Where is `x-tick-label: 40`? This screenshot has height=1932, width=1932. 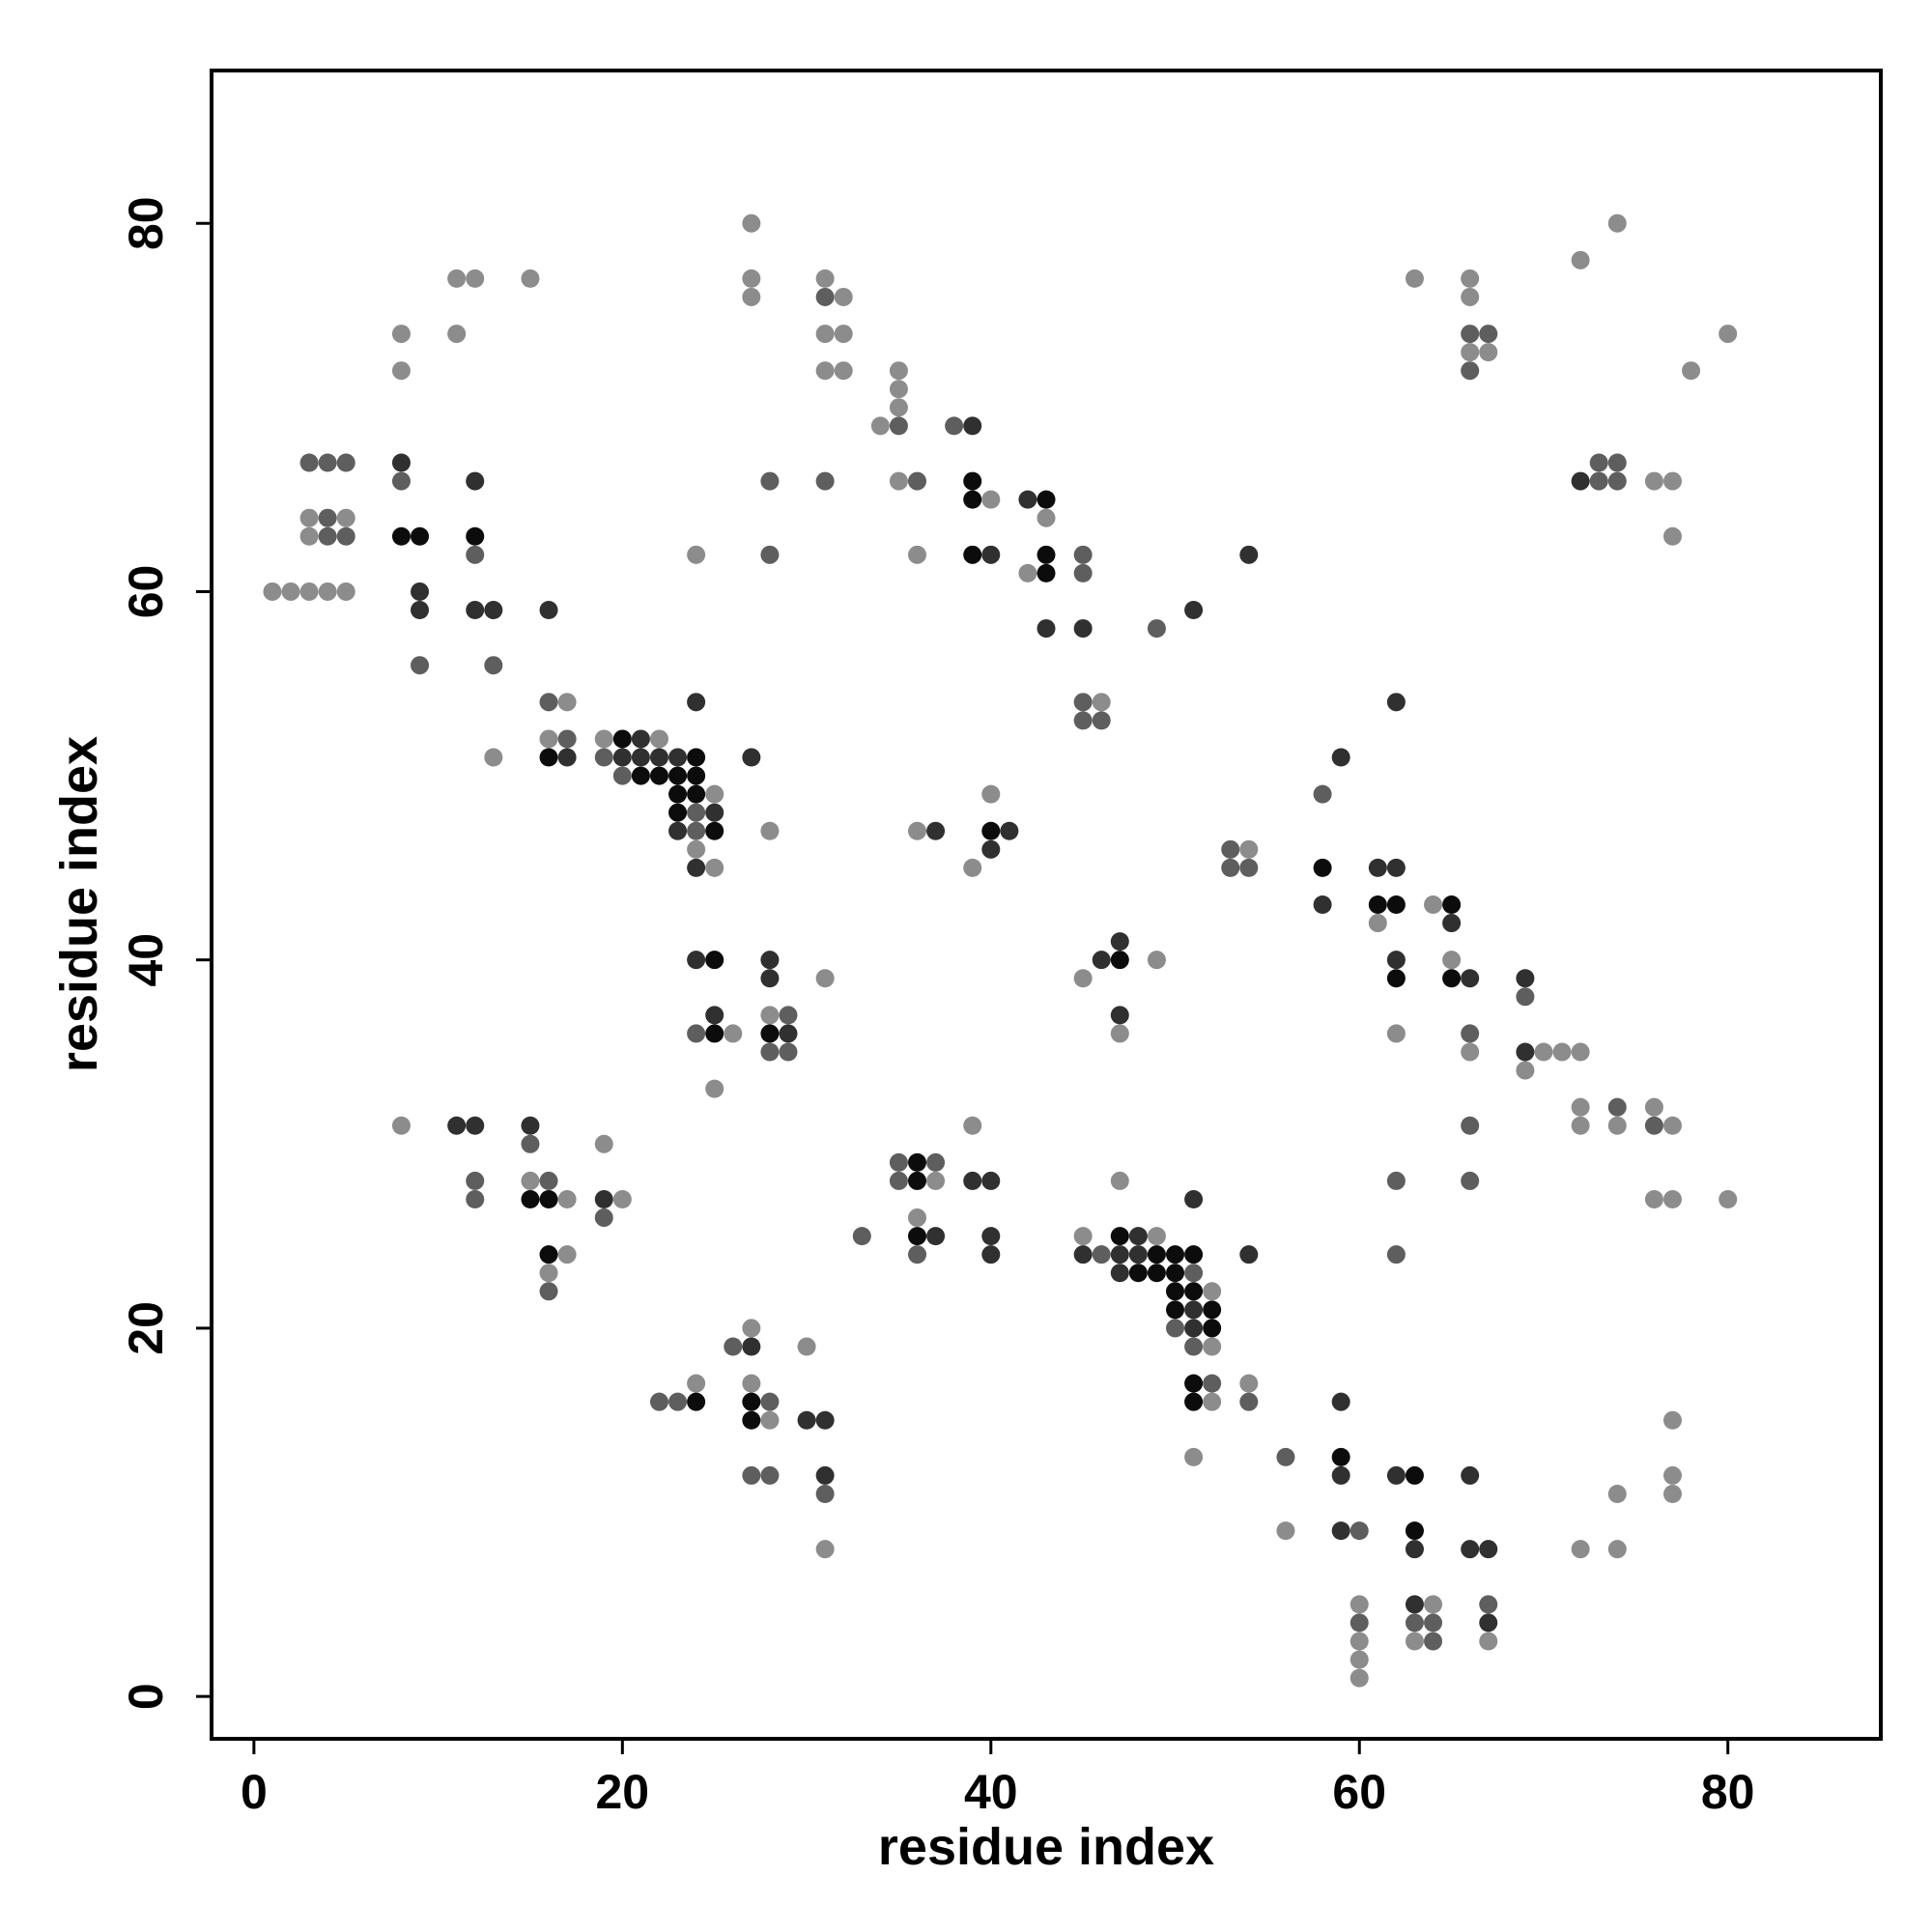 x-tick-label: 40 is located at coordinates (991, 1792).